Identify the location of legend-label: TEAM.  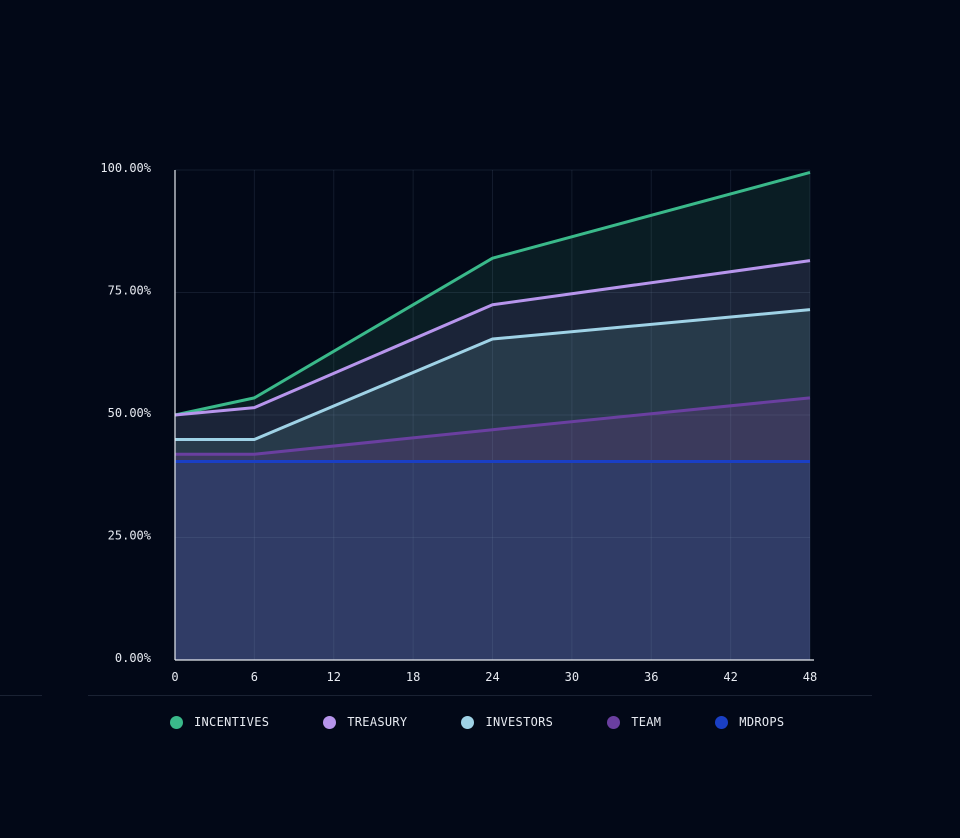
(646, 722).